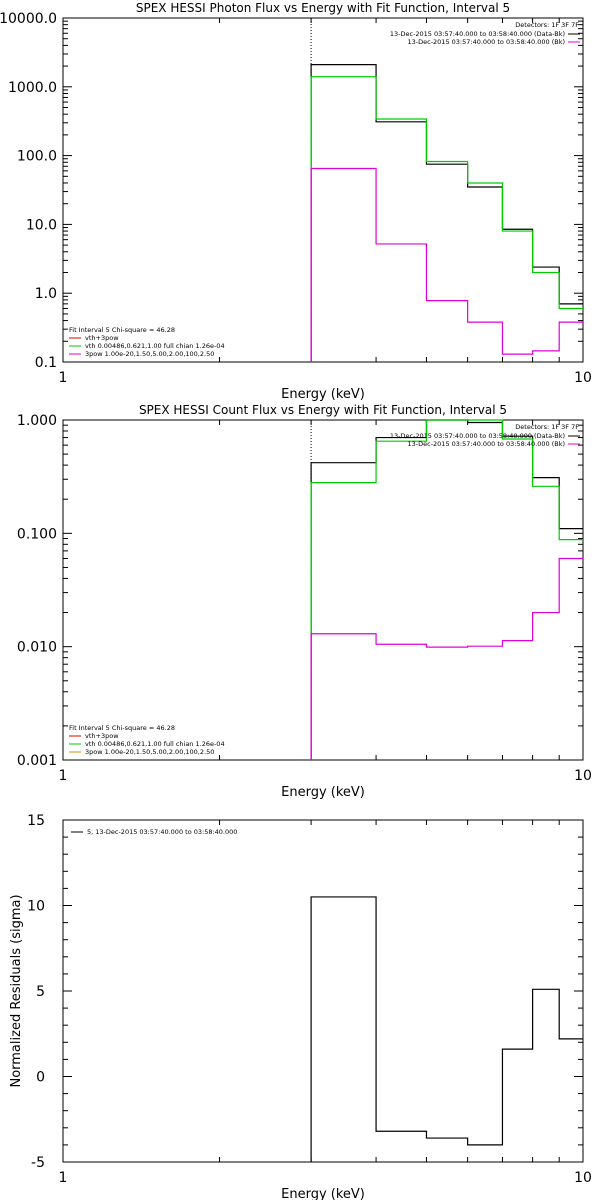  What do you see at coordinates (37, 157) in the screenshot?
I see `y-tick-label: 100.0` at bounding box center [37, 157].